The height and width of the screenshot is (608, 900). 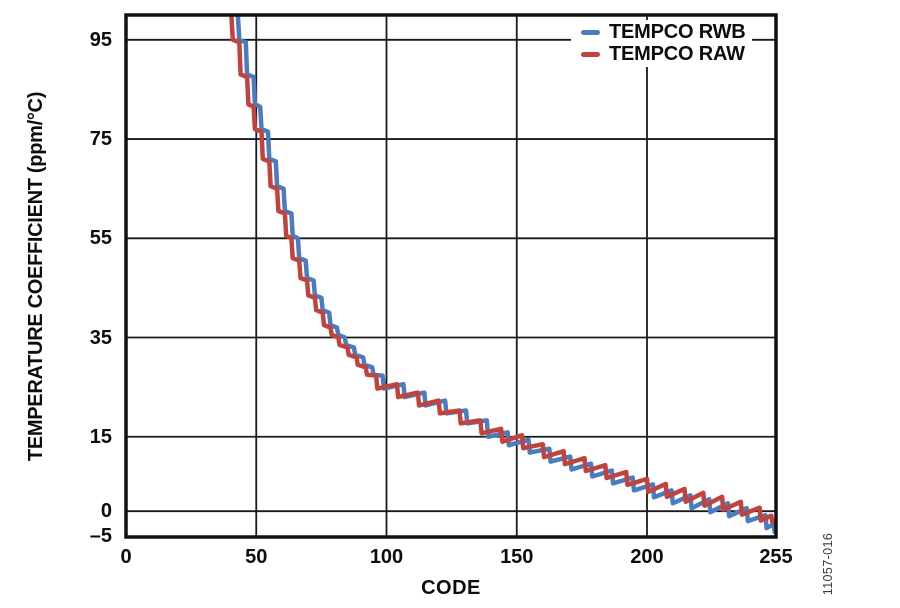 I want to click on y-axis-title-text: TEMPERATURE COEFFICIENT (ppm/°C), so click(x=36, y=276).